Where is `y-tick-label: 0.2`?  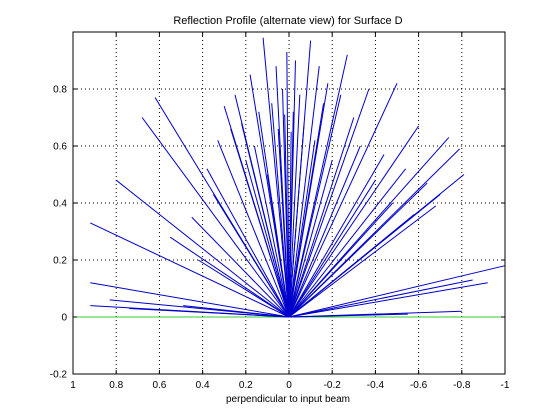
y-tick-label: 0.2 is located at coordinates (60, 261).